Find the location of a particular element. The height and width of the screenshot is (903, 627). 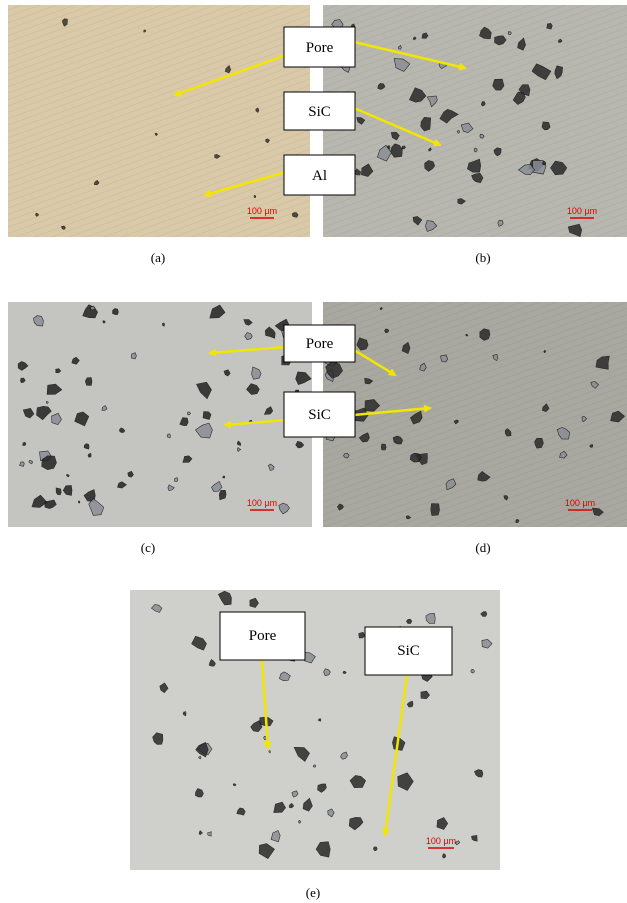

callout-text: Al is located at coordinates (319, 176).